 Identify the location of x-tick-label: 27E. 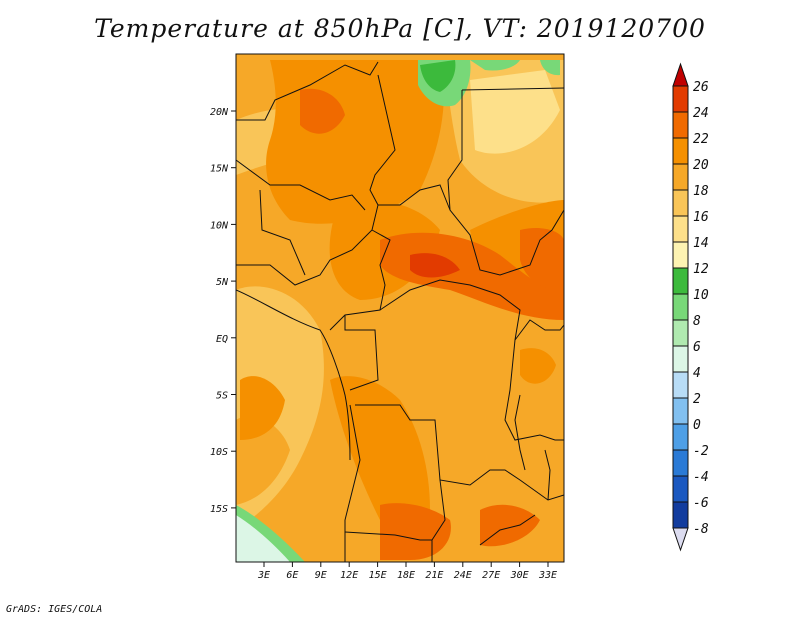
(491, 575).